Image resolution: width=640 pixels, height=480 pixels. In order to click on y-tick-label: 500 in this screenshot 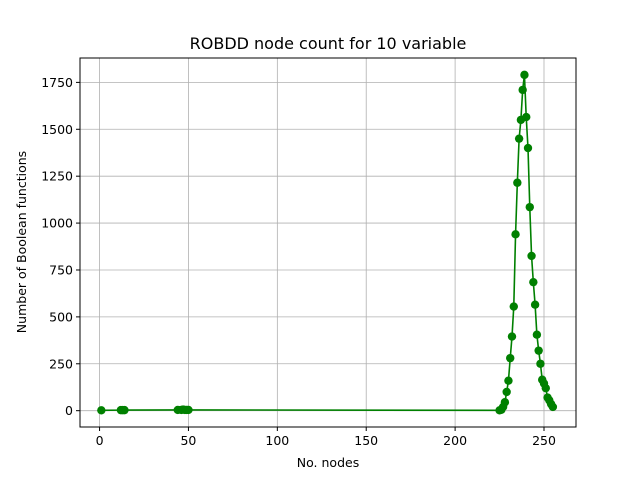, I will do `click(61, 316)`.